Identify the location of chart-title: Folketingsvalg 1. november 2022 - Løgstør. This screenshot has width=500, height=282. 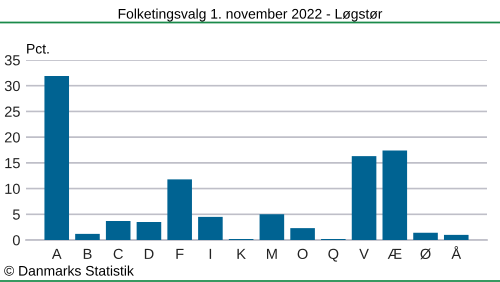
(250, 15).